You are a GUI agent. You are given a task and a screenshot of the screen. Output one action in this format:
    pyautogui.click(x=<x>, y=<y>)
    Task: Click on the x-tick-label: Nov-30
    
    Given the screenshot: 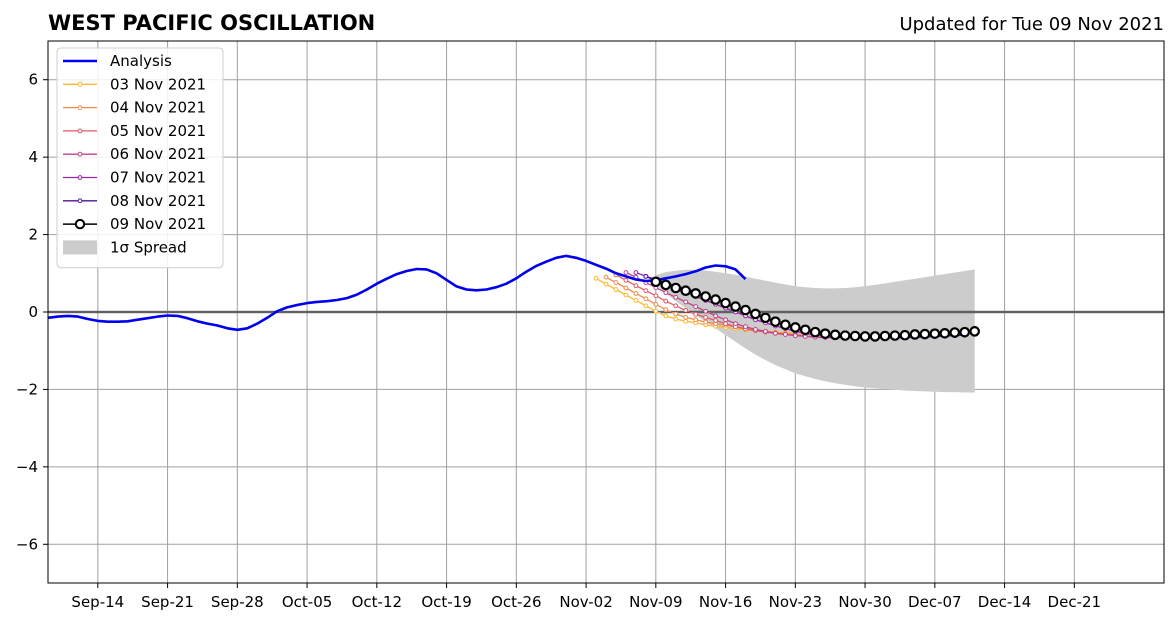 What is the action you would take?
    pyautogui.click(x=864, y=602)
    